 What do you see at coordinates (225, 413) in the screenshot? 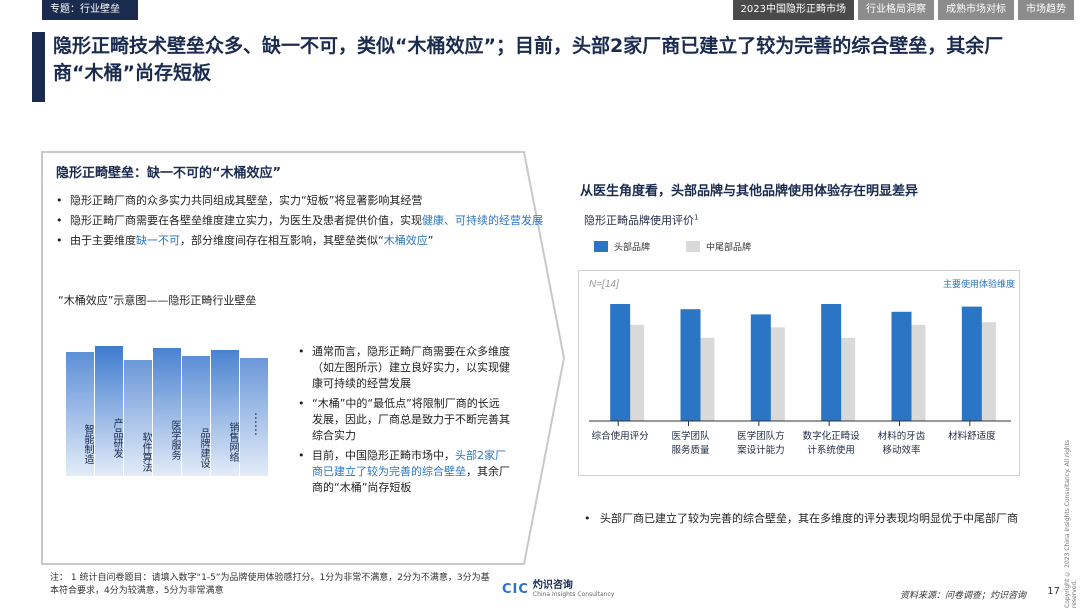
I see `barrel-stave: 销售网络` at bounding box center [225, 413].